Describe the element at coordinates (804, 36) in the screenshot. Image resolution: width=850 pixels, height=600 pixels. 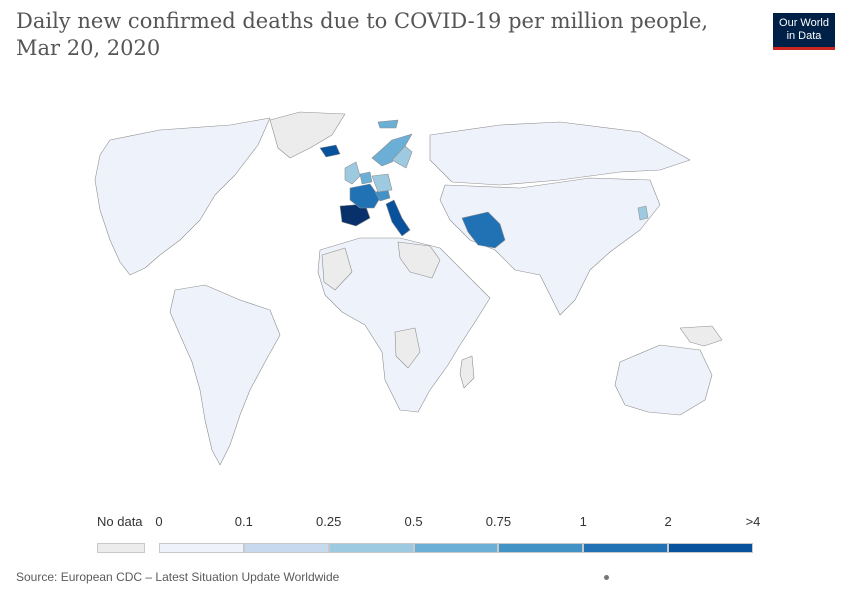
I see `logo-line-2: in Data` at that location.